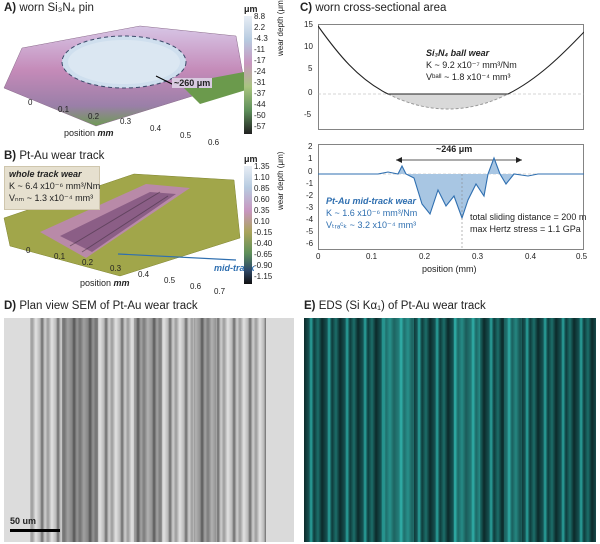 The width and height of the screenshot is (600, 544). I want to click on c-pt-title: Pt-Au mid-track wear, so click(371, 201).